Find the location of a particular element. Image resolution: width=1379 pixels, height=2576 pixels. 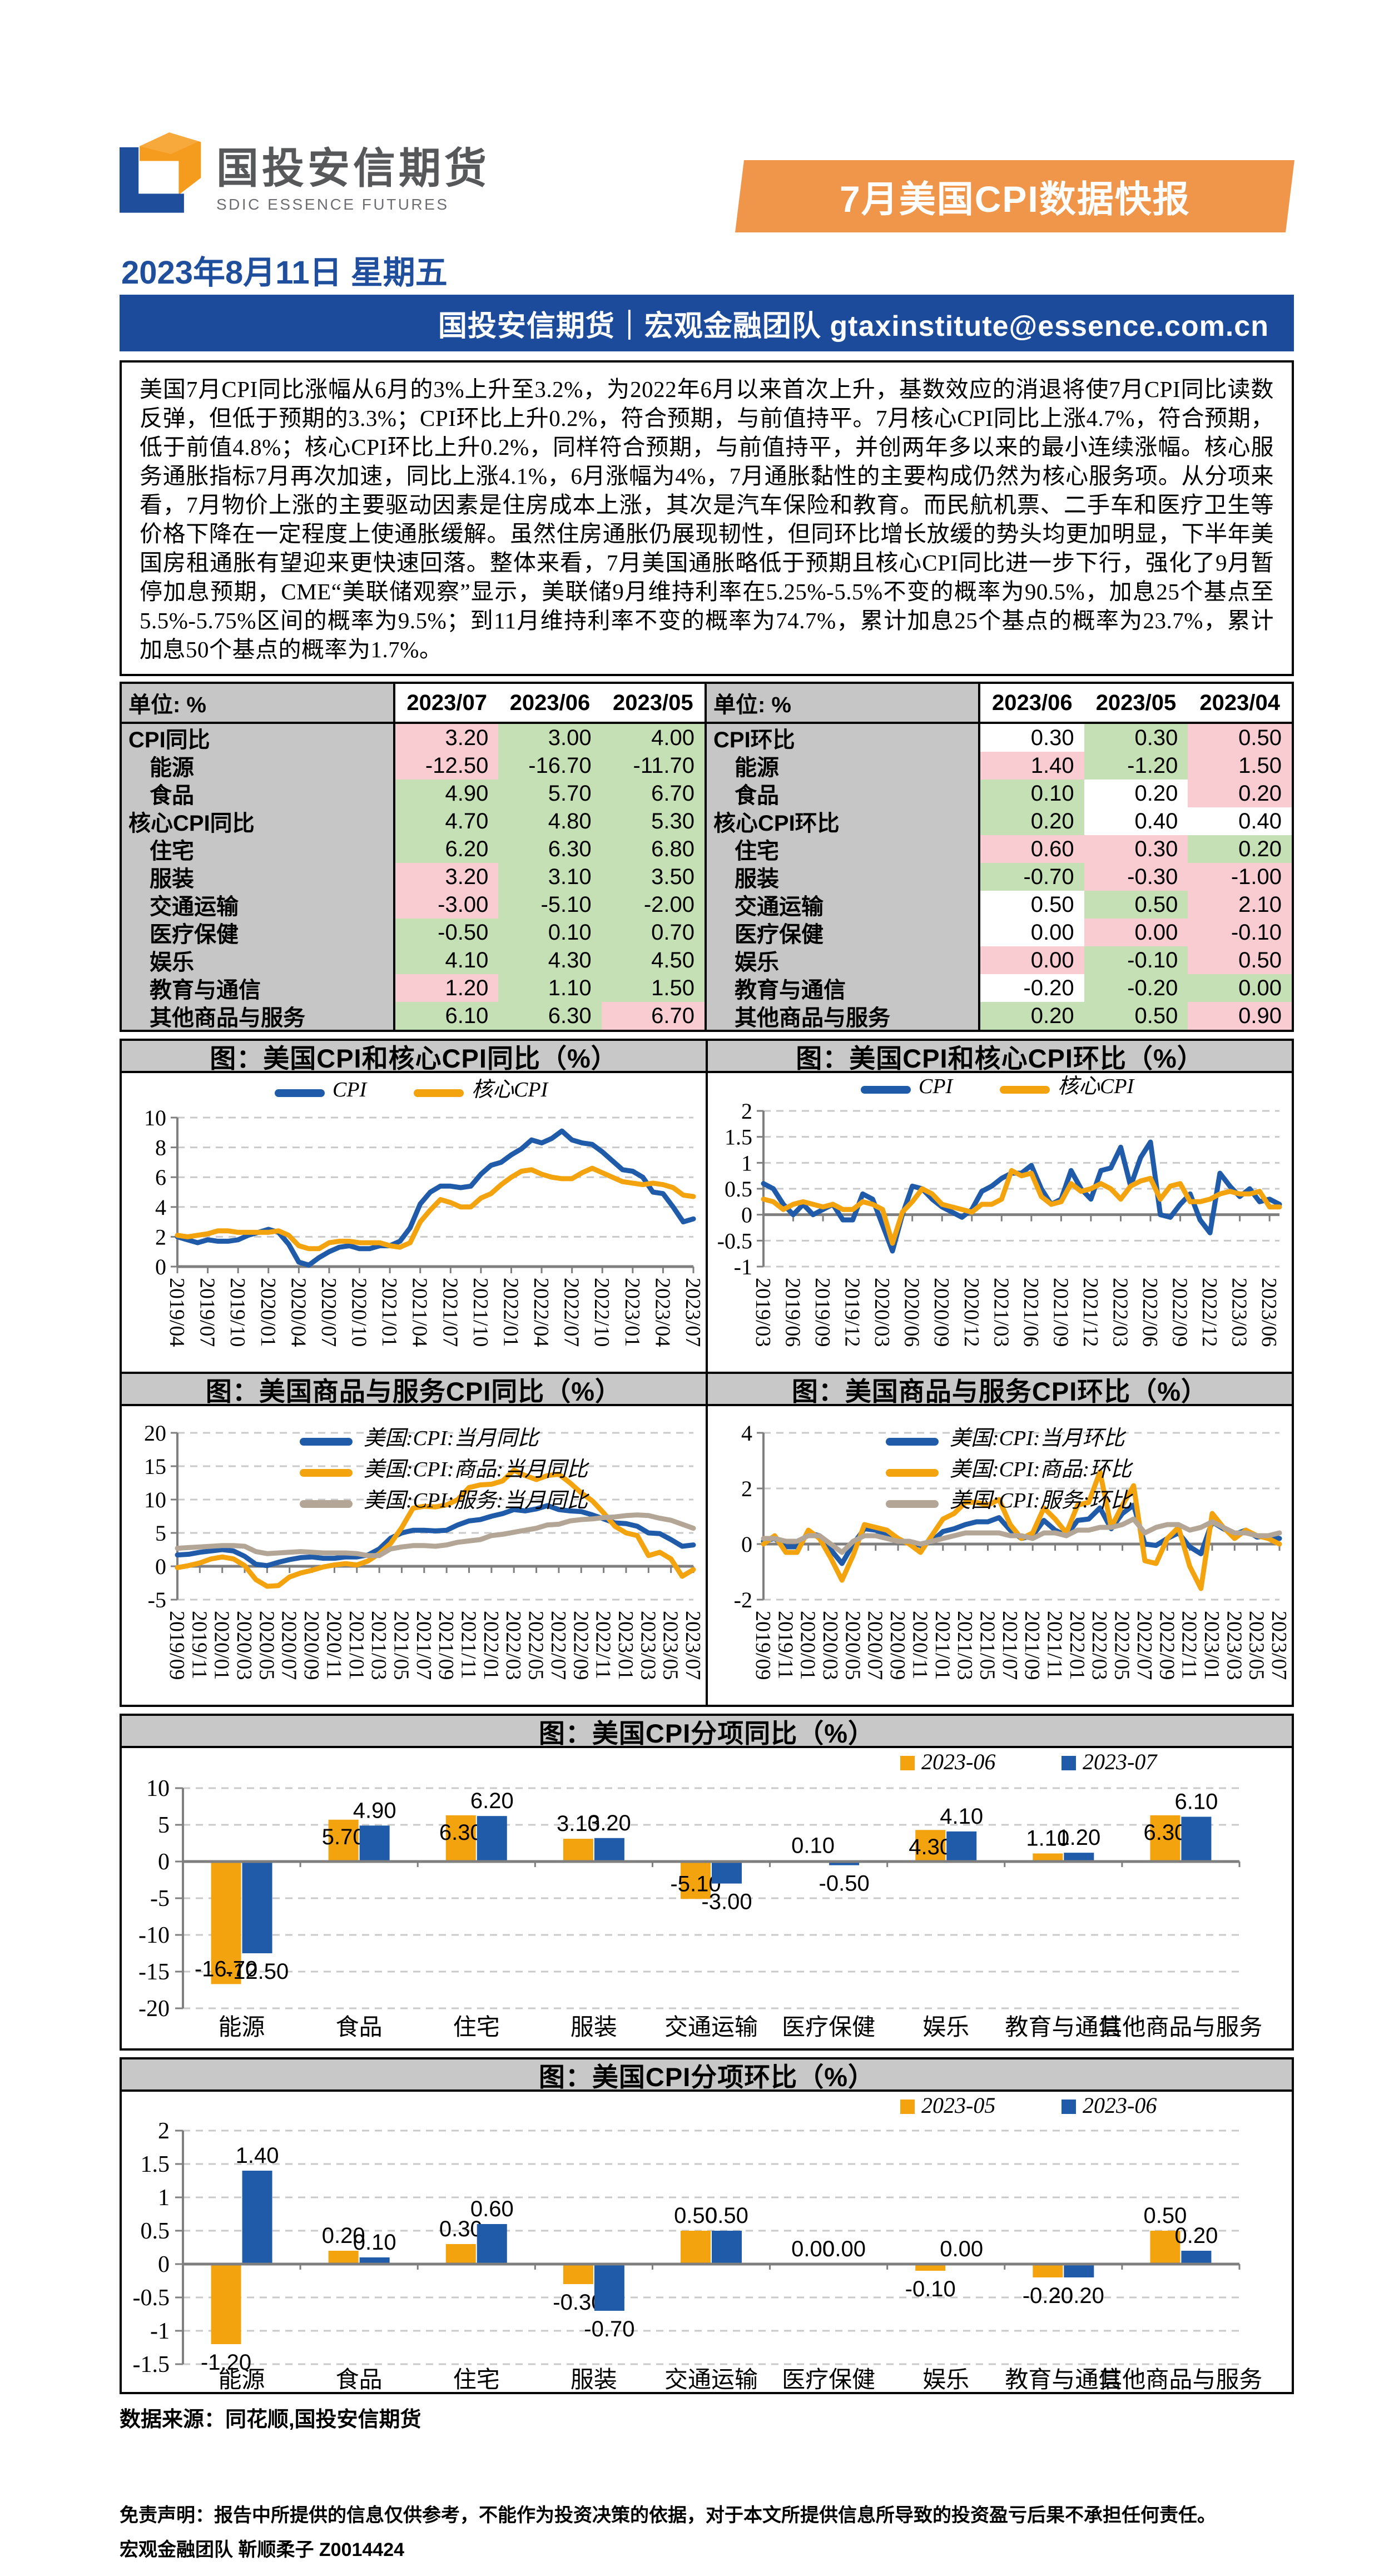

table-cell: 0.60 is located at coordinates (1032, 849).